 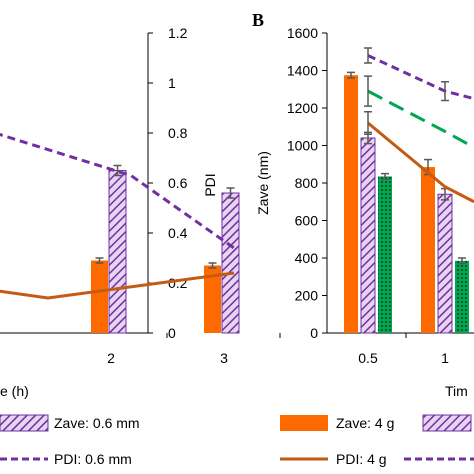 What do you see at coordinates (307, 258) in the screenshot?
I see `panel-b-y-tick-label: 400` at bounding box center [307, 258].